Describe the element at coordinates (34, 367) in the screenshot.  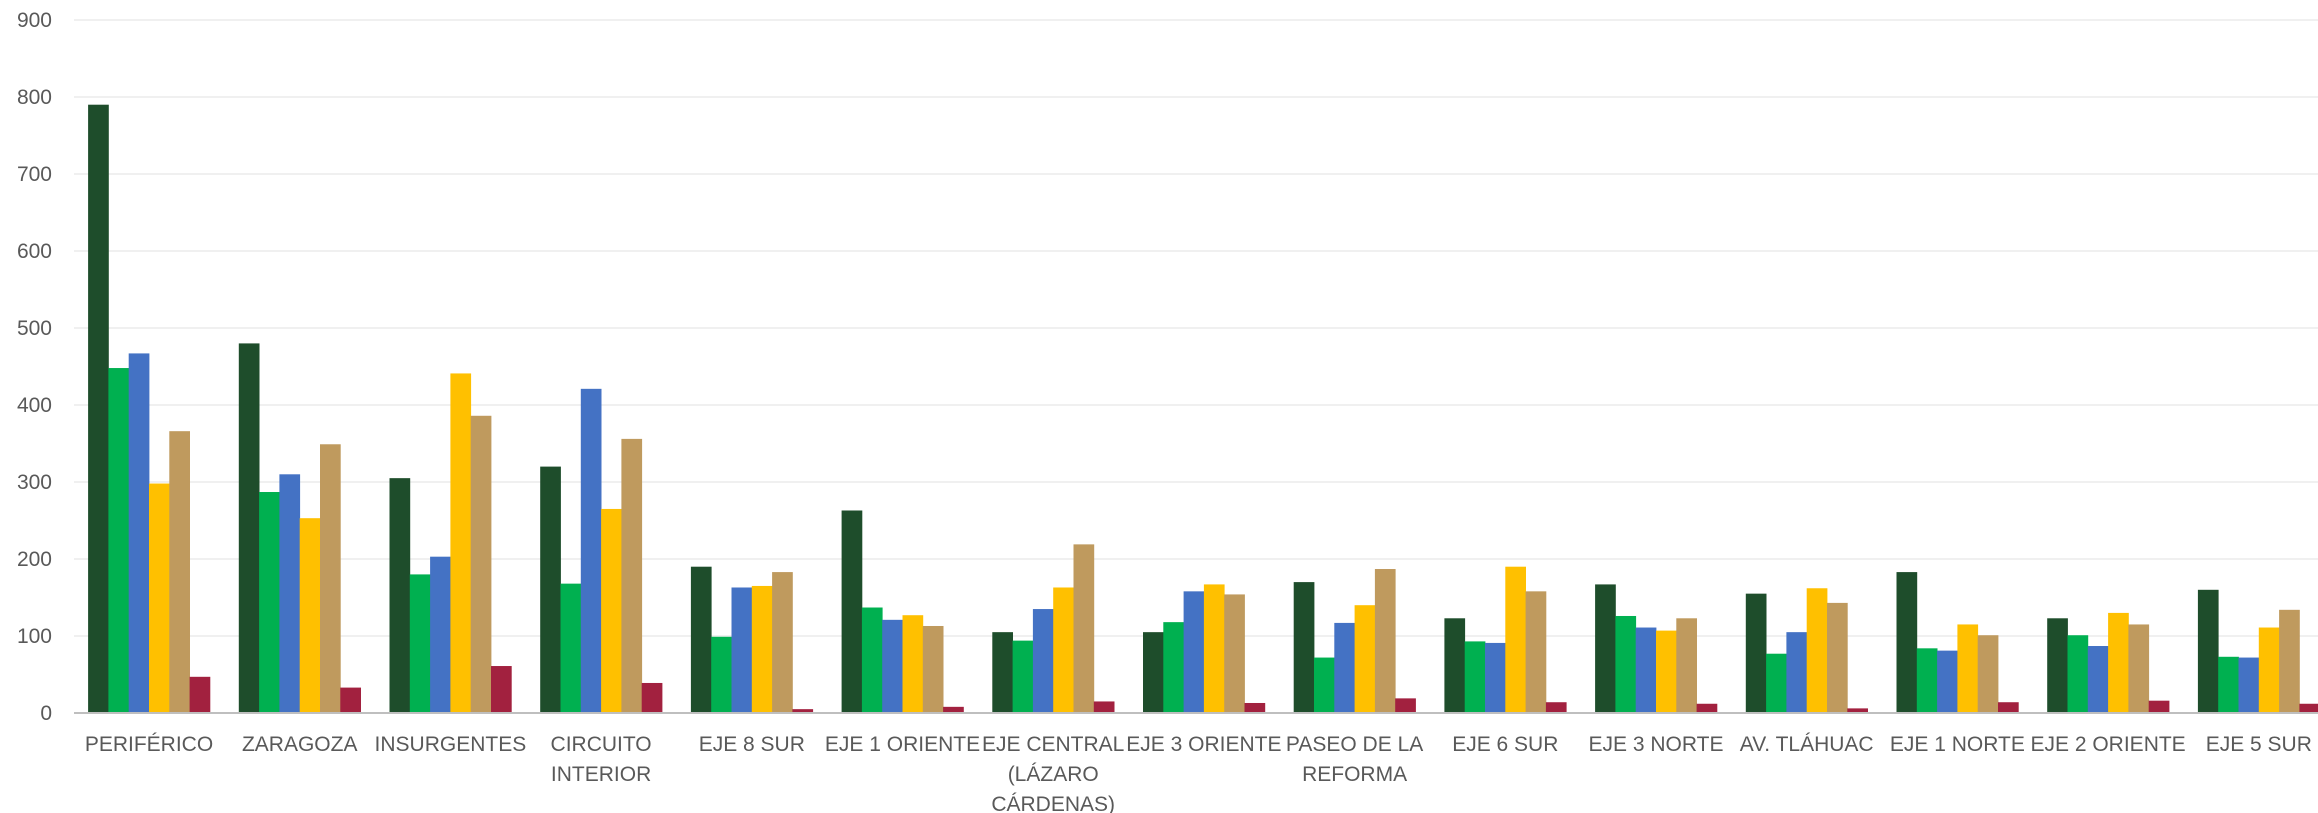
I see `y-axis-tick-labels: 0 100 200 300 400 500 600 700 800 900` at that location.